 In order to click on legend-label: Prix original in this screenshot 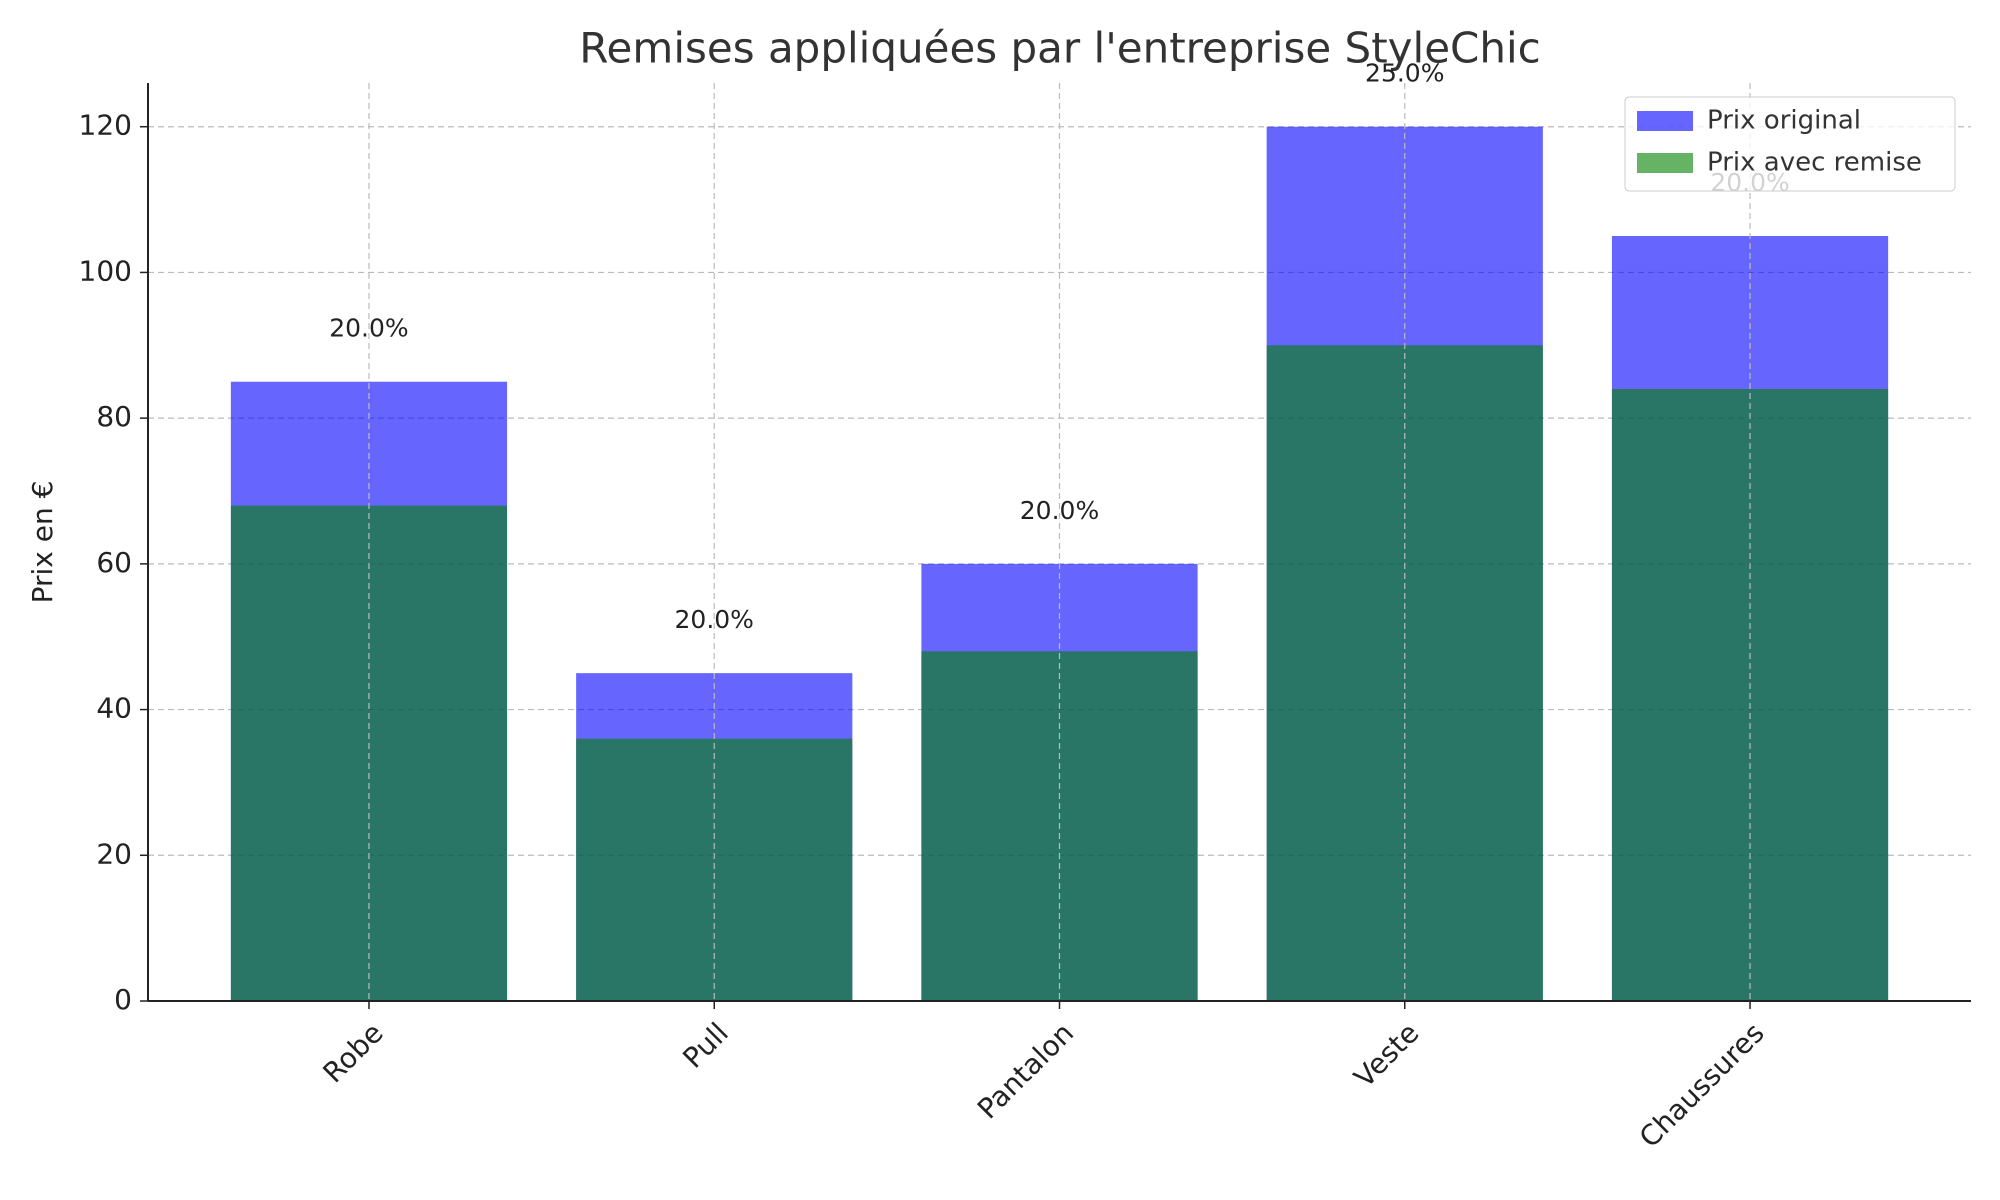, I will do `click(1784, 121)`.